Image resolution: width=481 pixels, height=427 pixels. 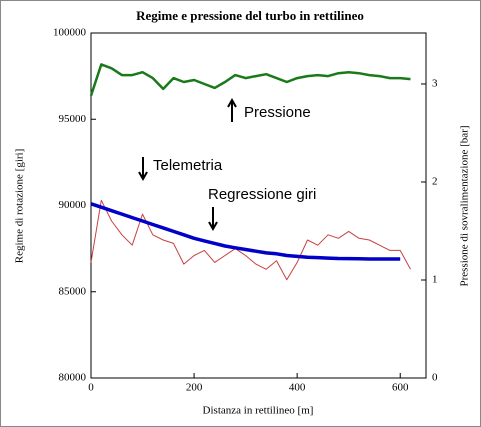 What do you see at coordinates (194, 388) in the screenshot?
I see `x-tick-label: 200` at bounding box center [194, 388].